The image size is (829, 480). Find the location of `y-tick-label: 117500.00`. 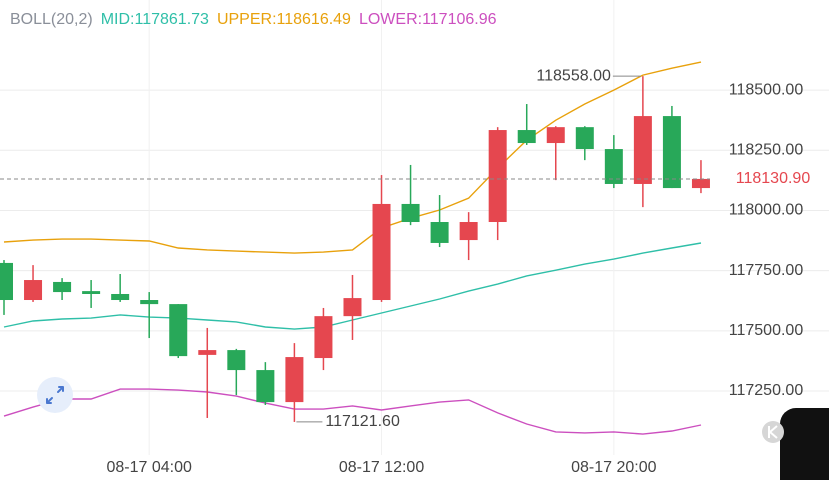

y-tick-label: 117500.00 is located at coordinates (766, 330).